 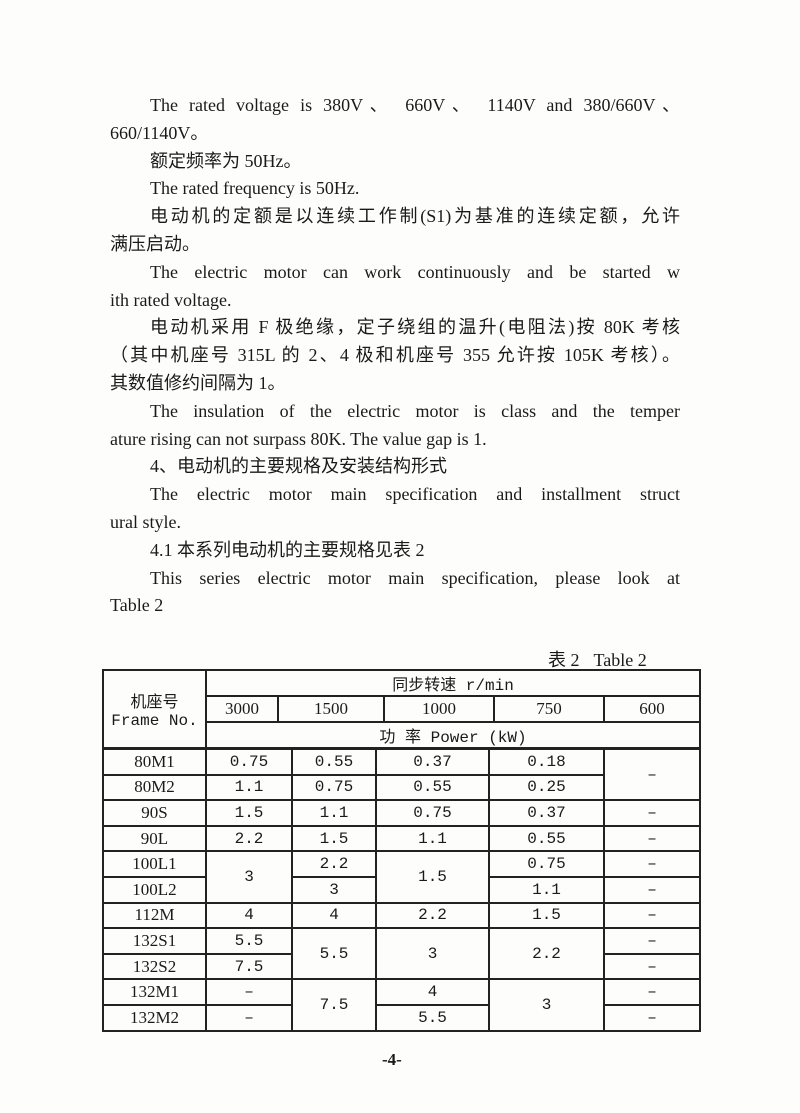 What do you see at coordinates (154, 762) in the screenshot?
I see `frame-cell: 80M1` at bounding box center [154, 762].